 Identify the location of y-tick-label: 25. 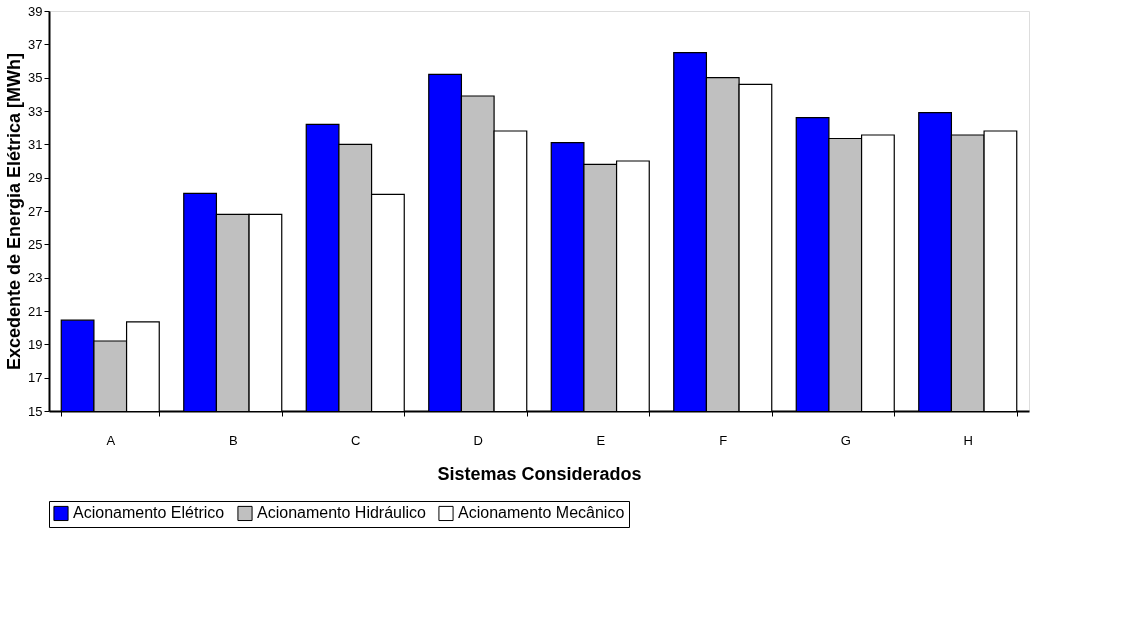
(35, 244).